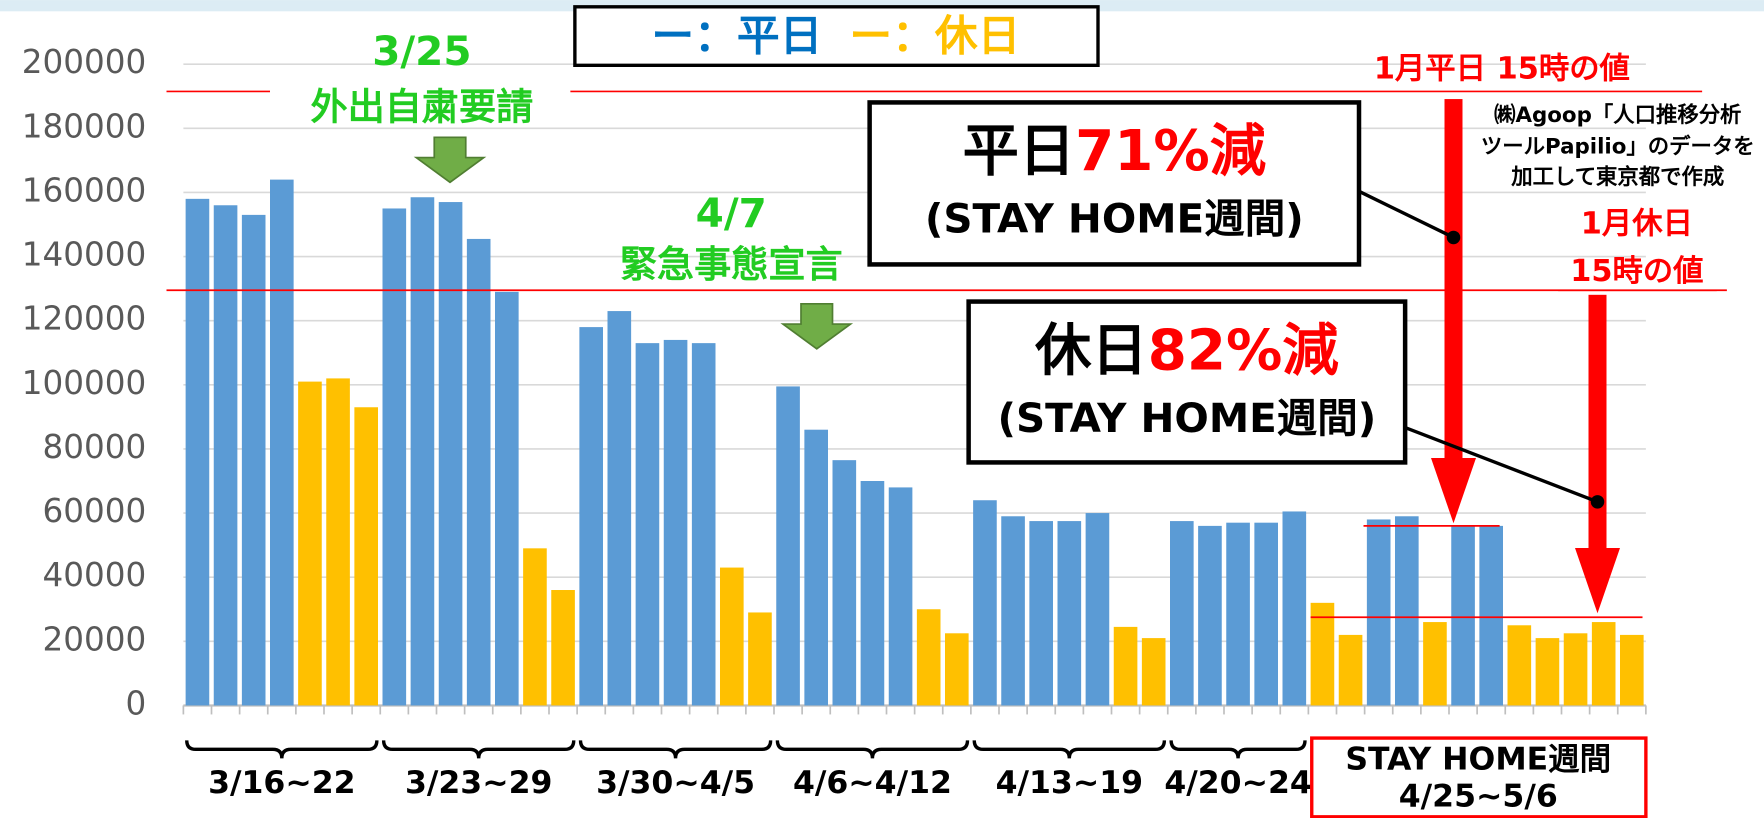 This screenshot has width=1764, height=818. What do you see at coordinates (1636, 271) in the screenshot?
I see `reference-label: 15時の値` at bounding box center [1636, 271].